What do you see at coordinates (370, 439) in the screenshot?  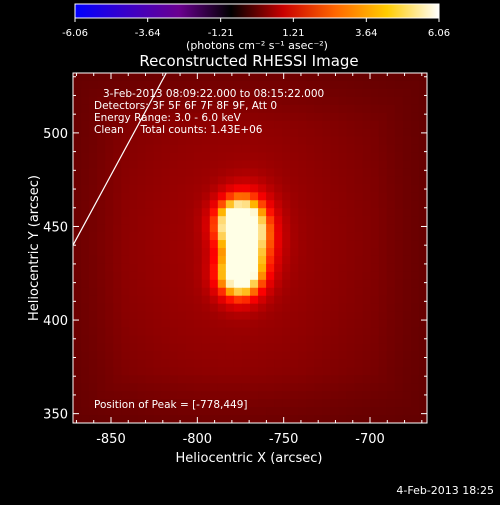 I see `x-tick-label: -700` at bounding box center [370, 439].